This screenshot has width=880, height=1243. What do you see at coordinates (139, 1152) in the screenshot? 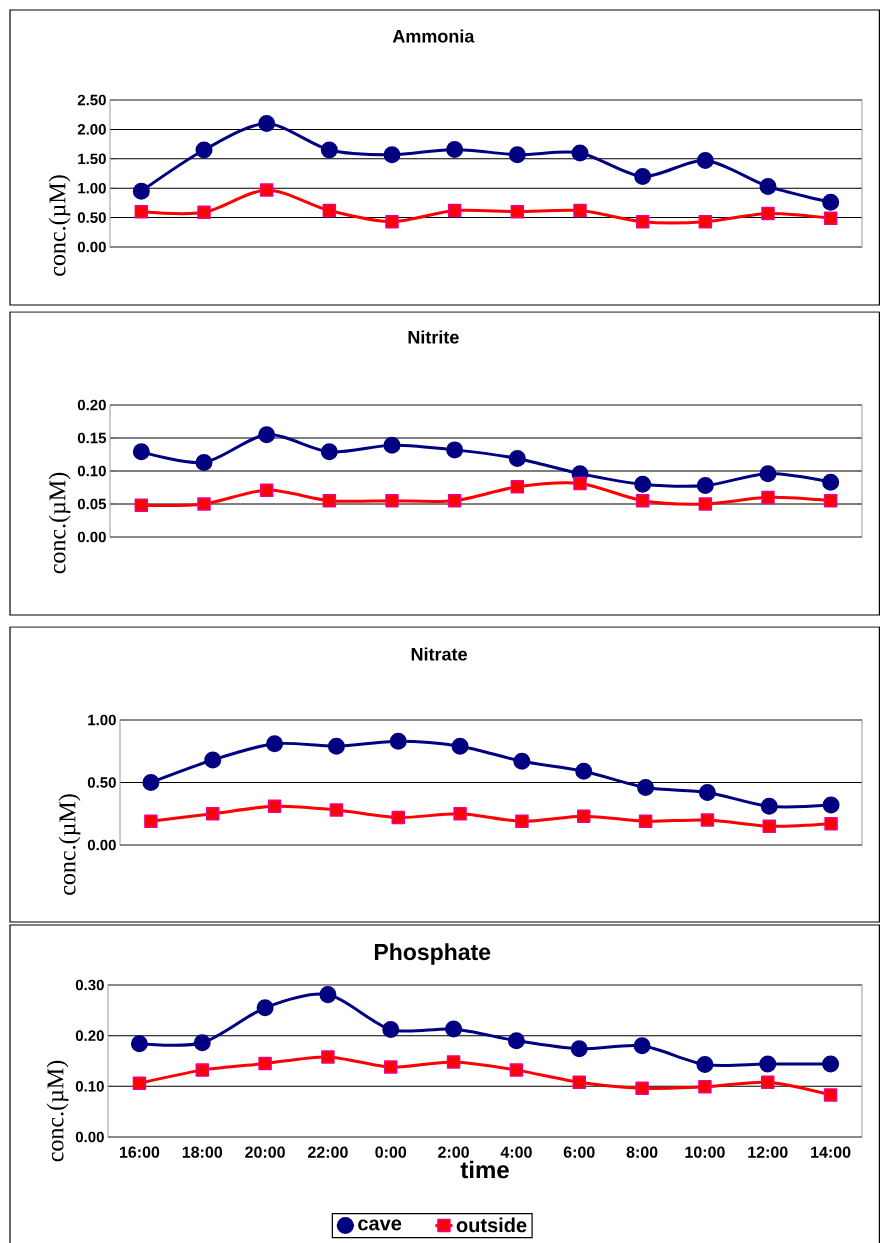
I see `x-tick-label: 16:00` at bounding box center [139, 1152].